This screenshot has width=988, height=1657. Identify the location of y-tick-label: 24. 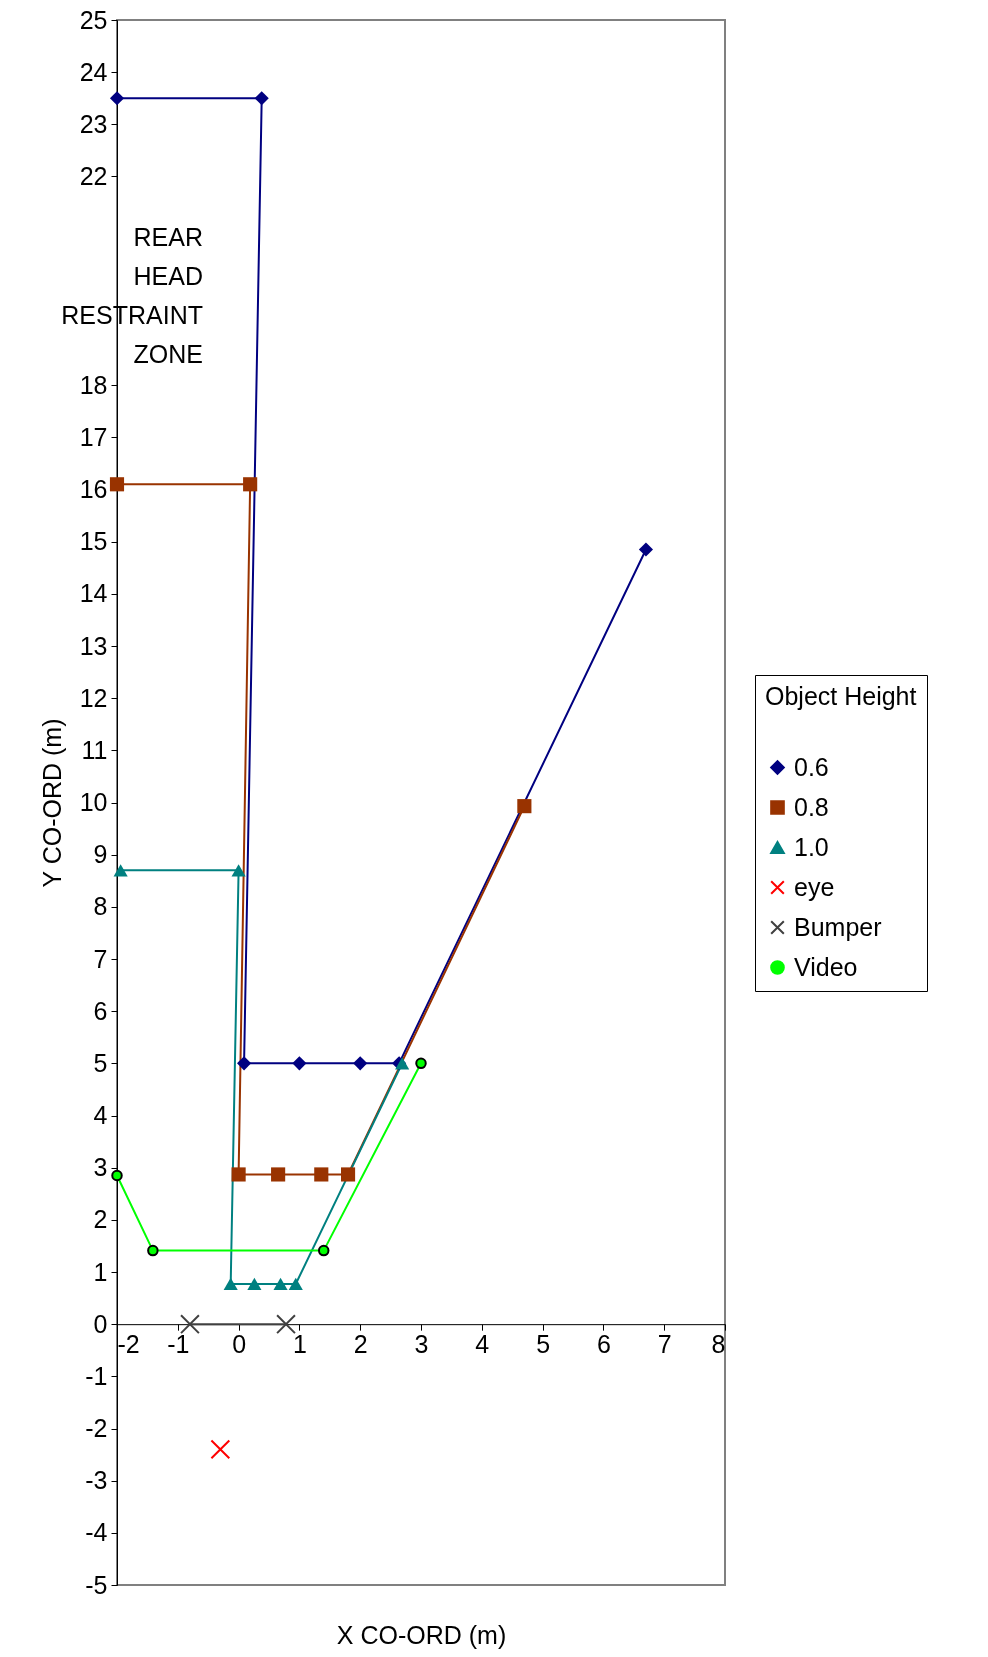
(93, 71).